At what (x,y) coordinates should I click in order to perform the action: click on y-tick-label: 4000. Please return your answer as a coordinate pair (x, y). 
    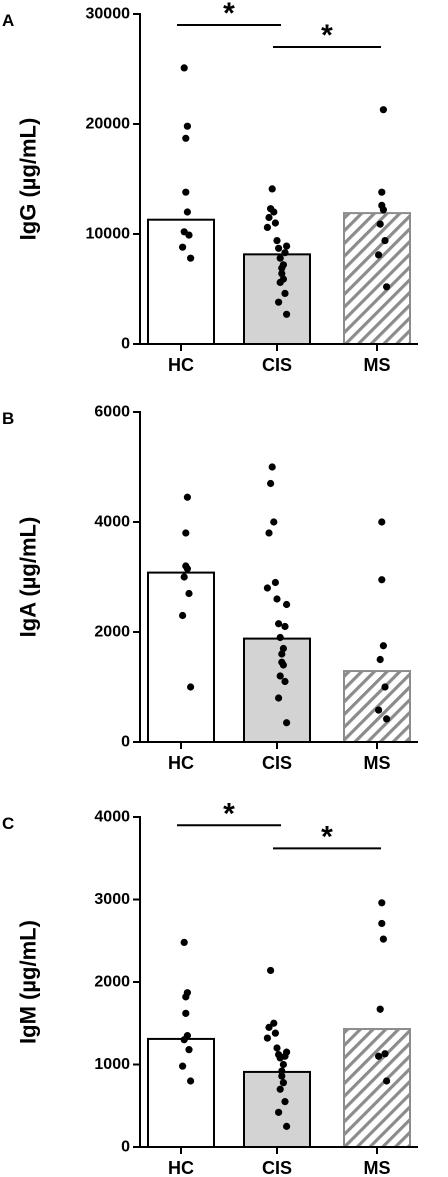
    Looking at the image, I should click on (112, 817).